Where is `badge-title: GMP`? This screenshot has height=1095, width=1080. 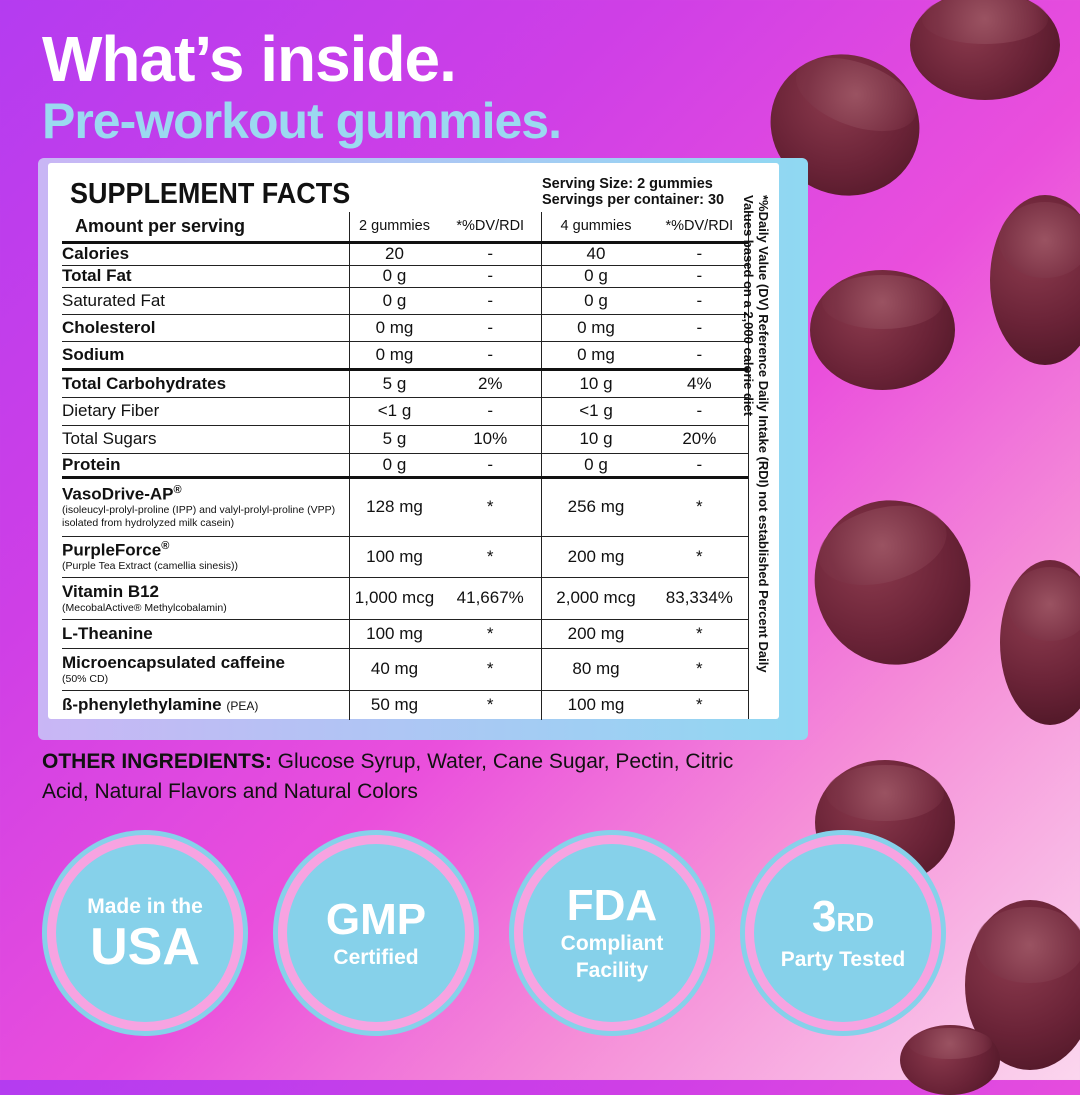 badge-title: GMP is located at coordinates (376, 919).